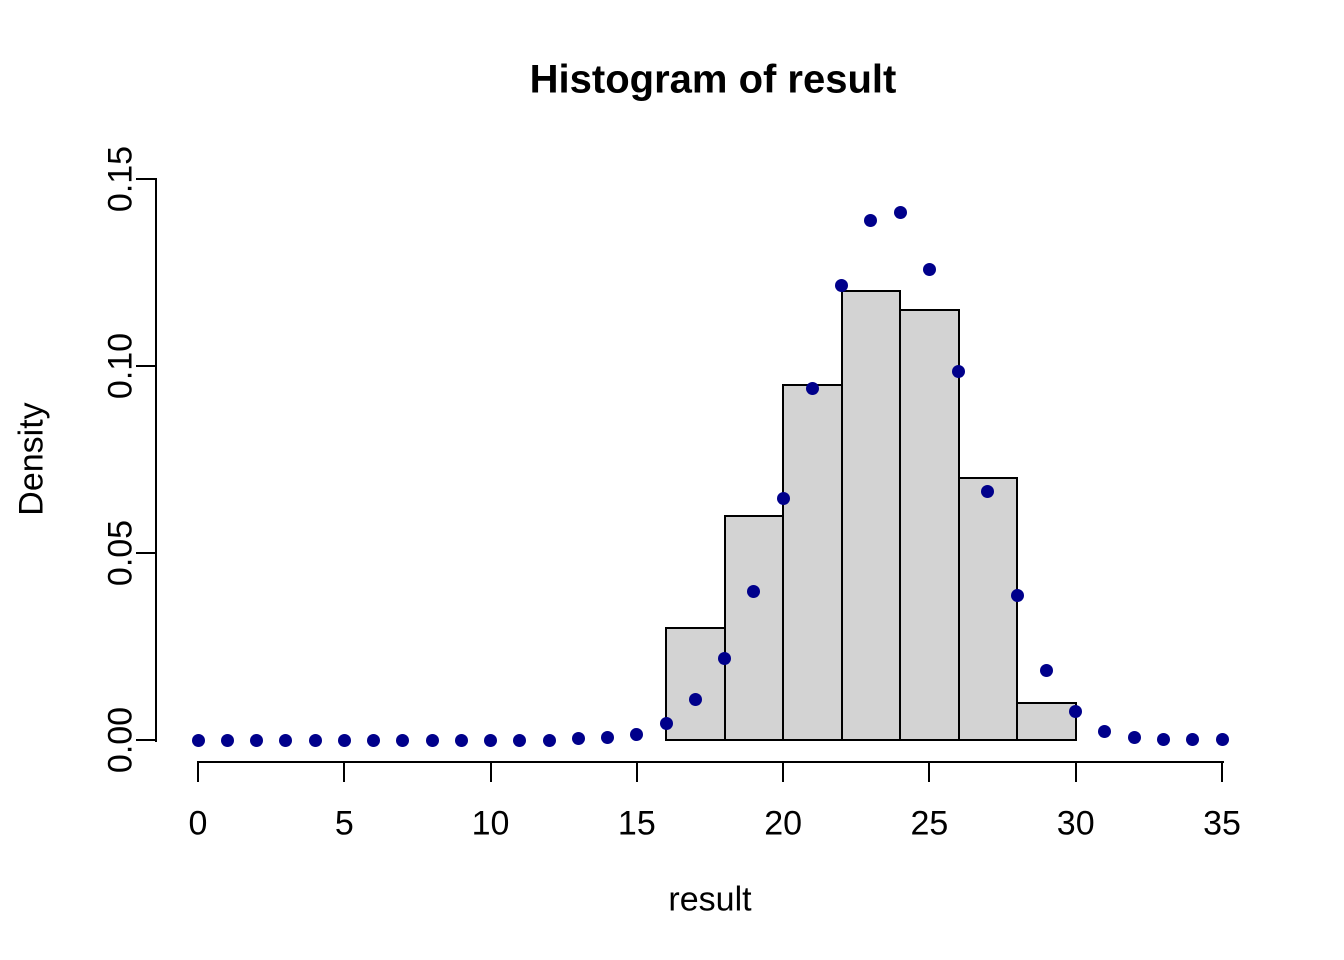  Describe the element at coordinates (710, 762) in the screenshot. I see `x-axis-line` at that location.